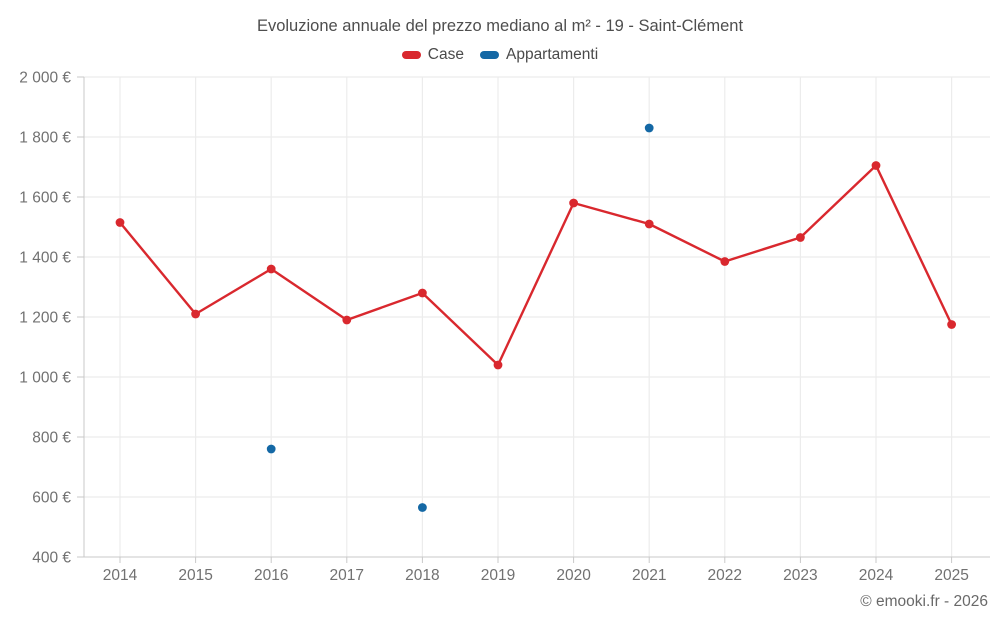 This screenshot has width=1000, height=625. What do you see at coordinates (649, 575) in the screenshot?
I see `svg-text: 2021` at bounding box center [649, 575].